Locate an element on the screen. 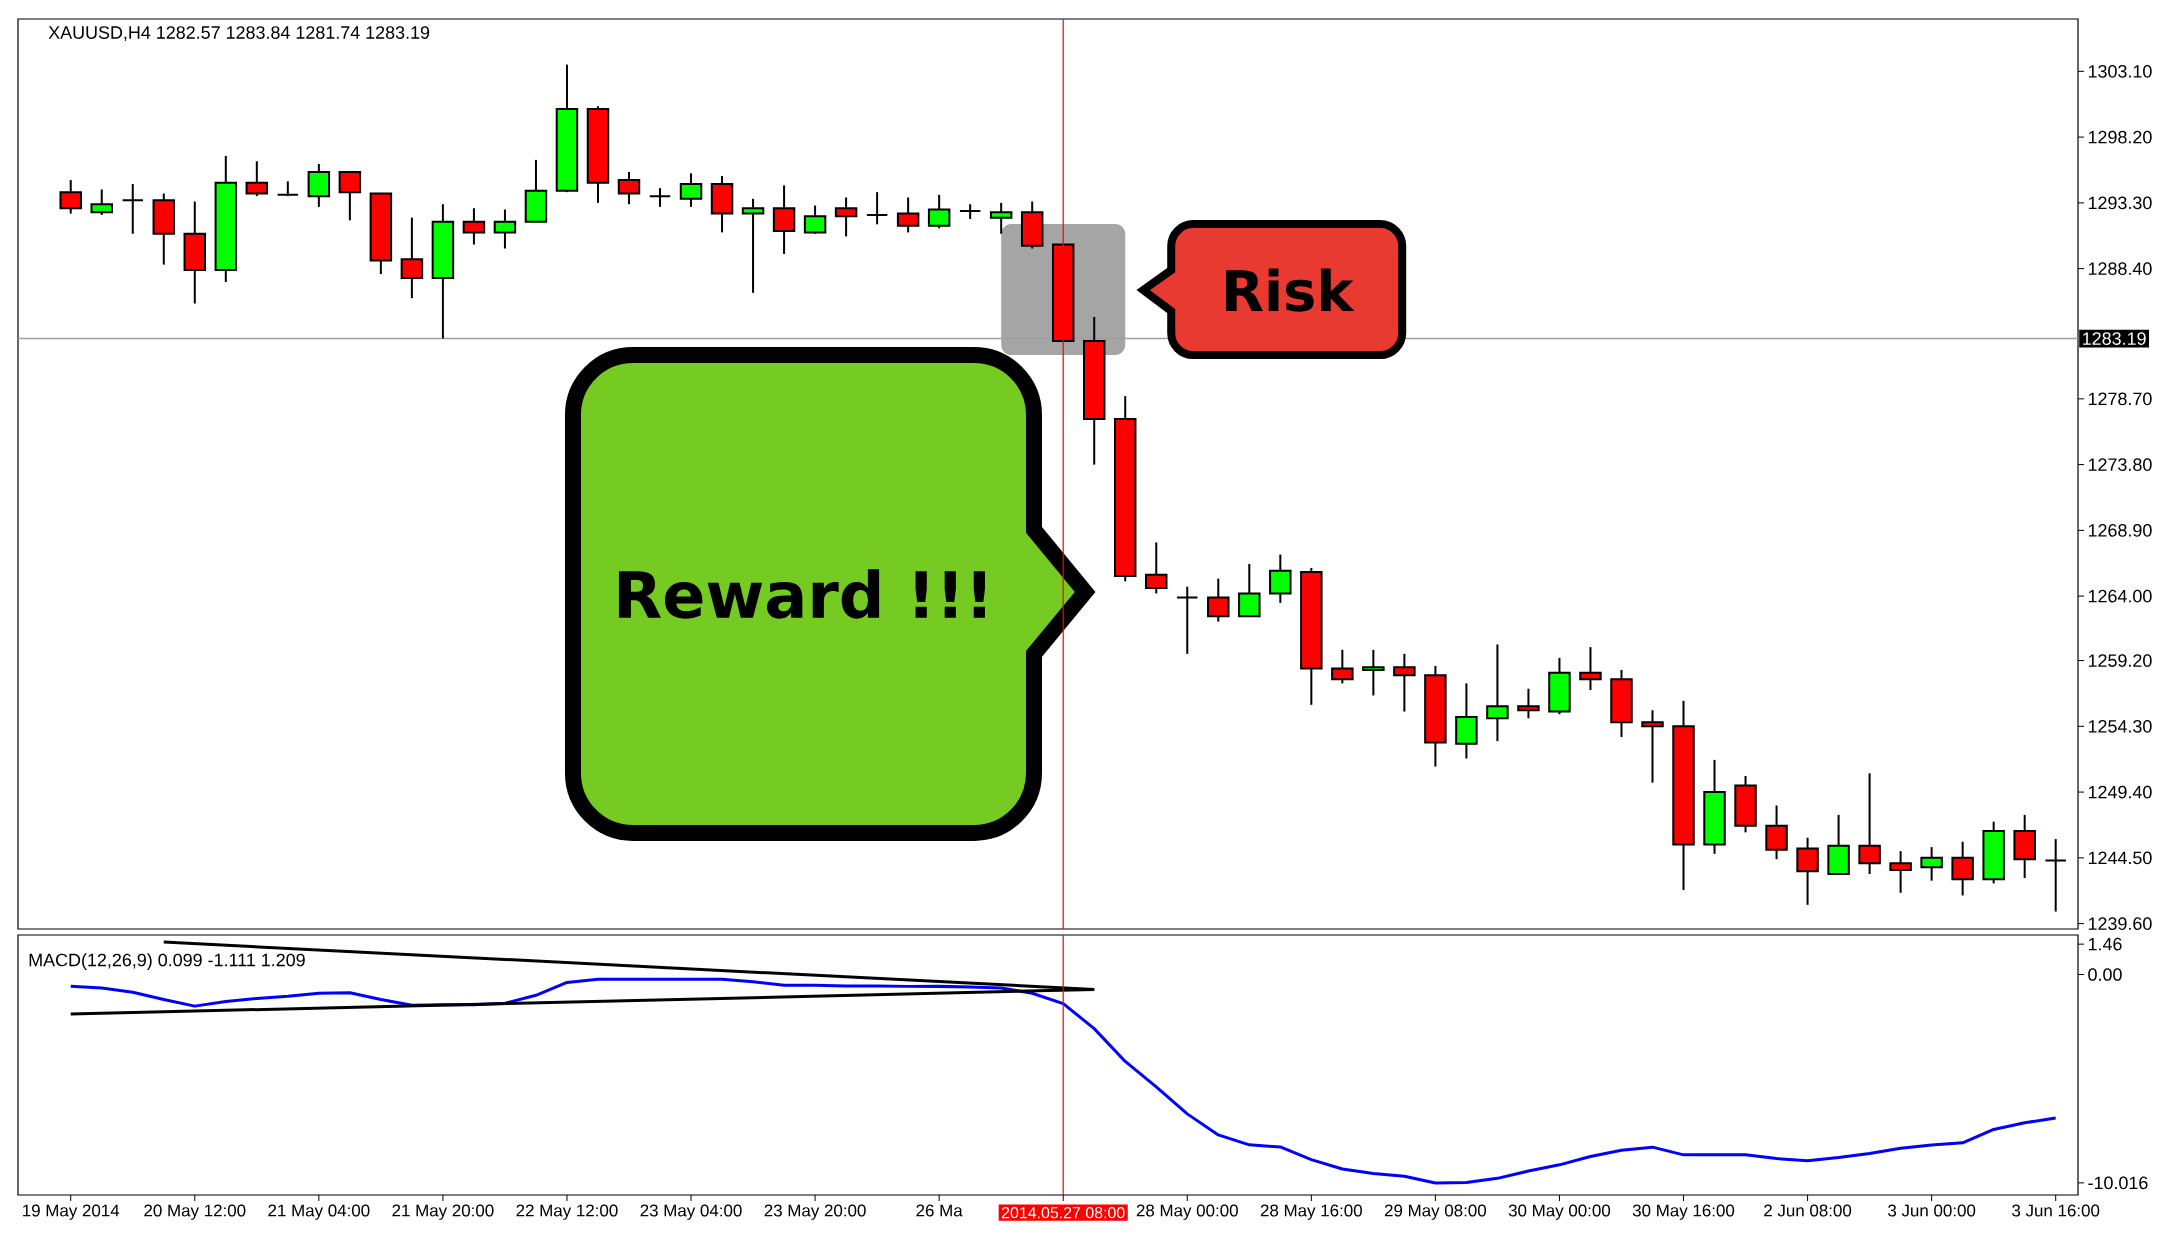 This screenshot has height=1260, width=2158. annotation: Reward !!! is located at coordinates (801, 594).